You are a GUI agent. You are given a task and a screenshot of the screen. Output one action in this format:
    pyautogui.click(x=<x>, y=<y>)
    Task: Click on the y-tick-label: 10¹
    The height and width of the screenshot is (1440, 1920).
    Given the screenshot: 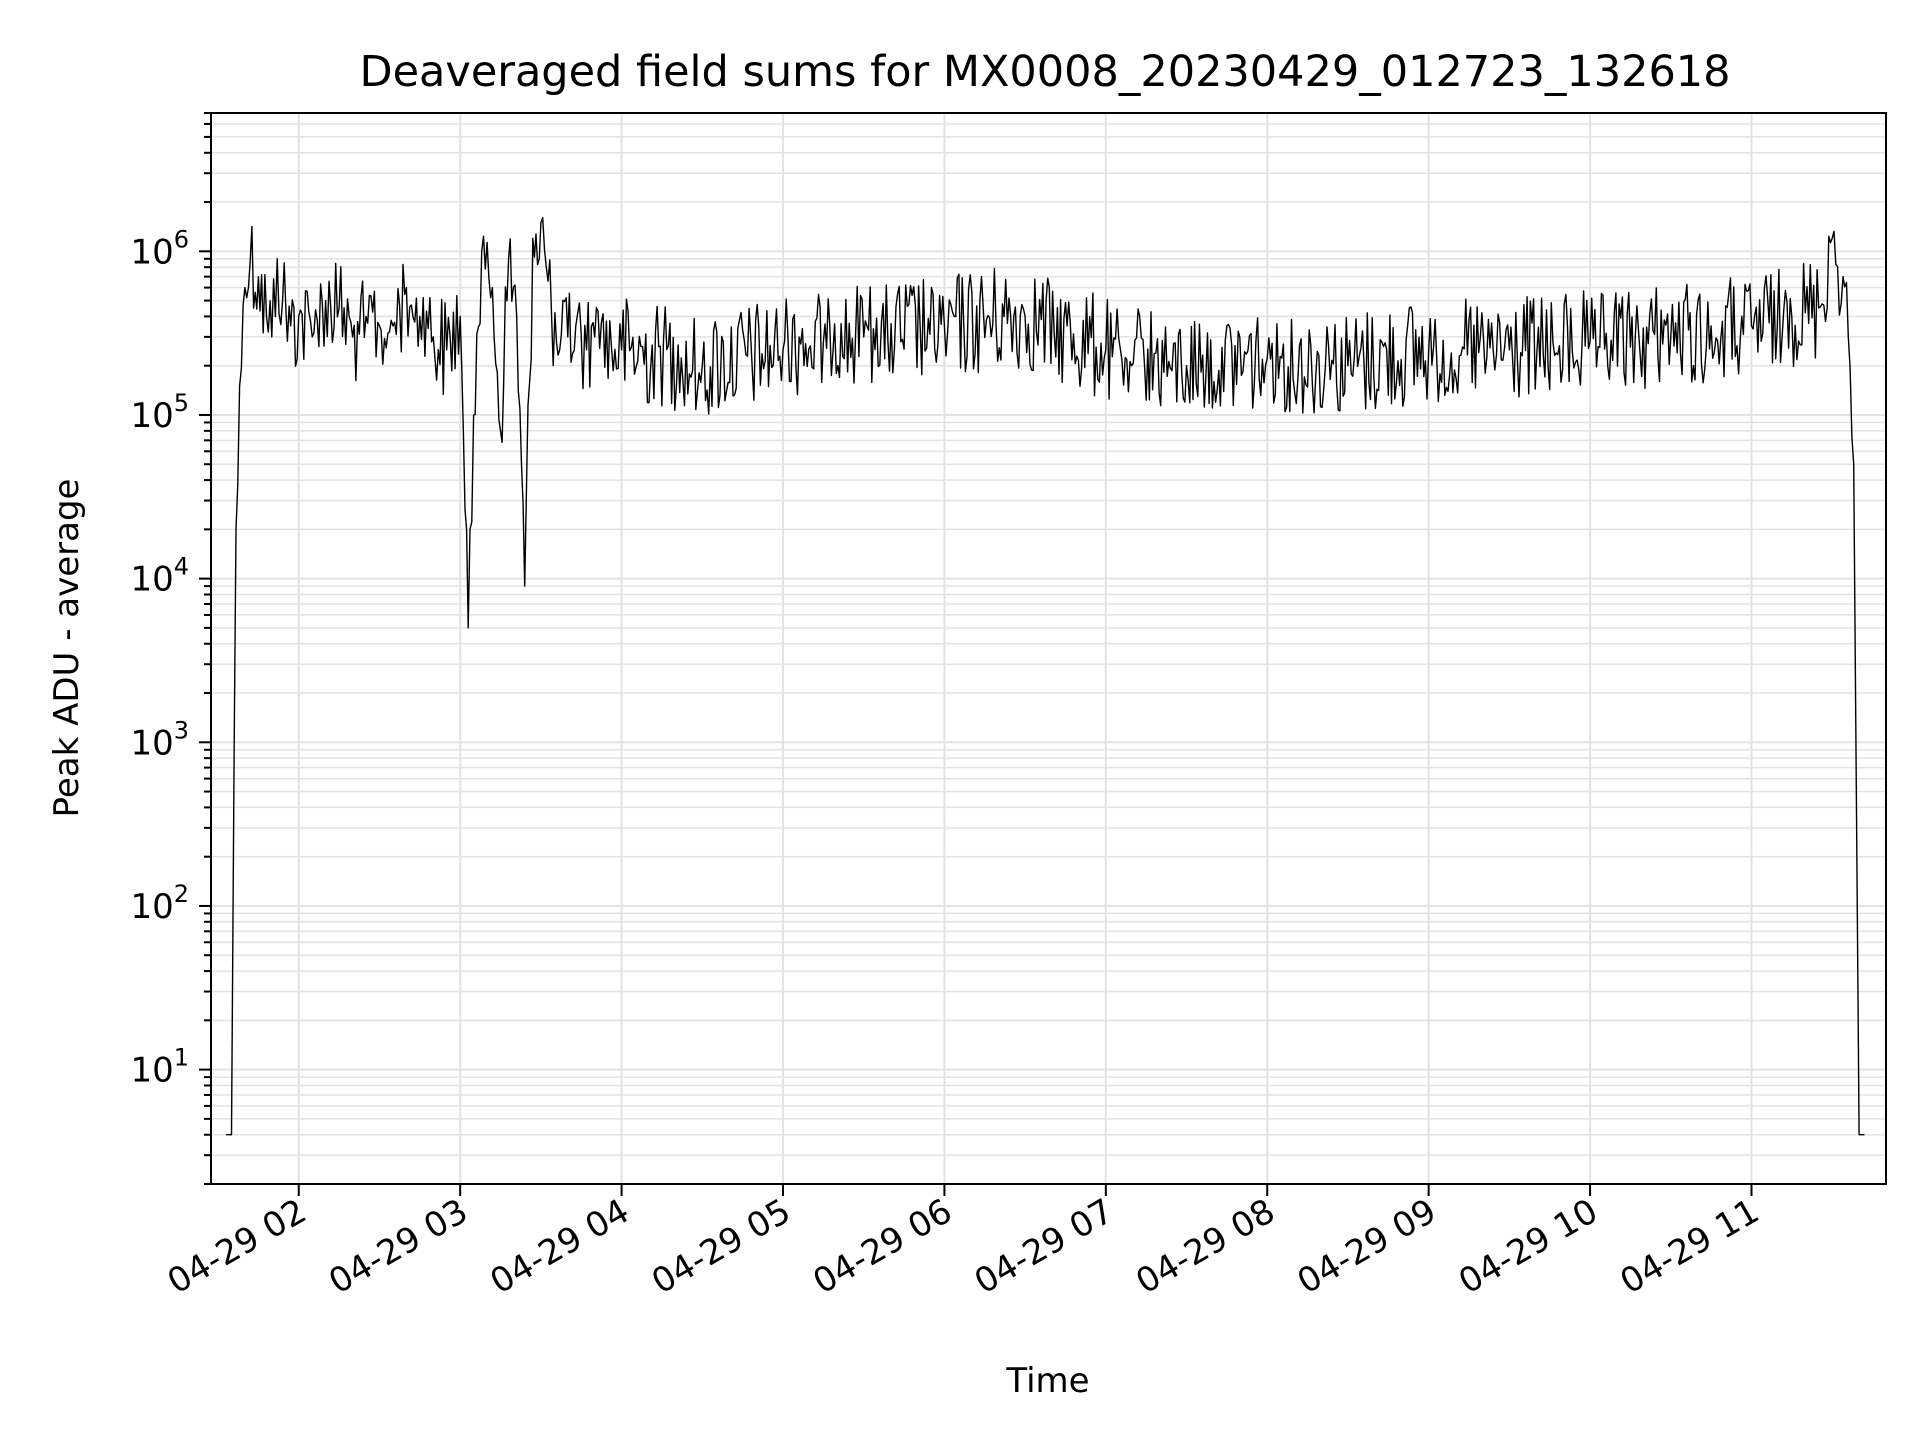 What is the action you would take?
    pyautogui.click(x=159, y=1067)
    